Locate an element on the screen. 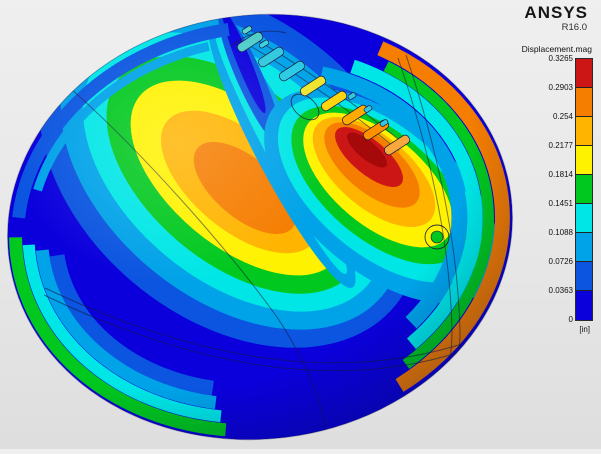 The width and height of the screenshot is (601, 454). legend-tick-label: 0.1451 is located at coordinates (560, 203).